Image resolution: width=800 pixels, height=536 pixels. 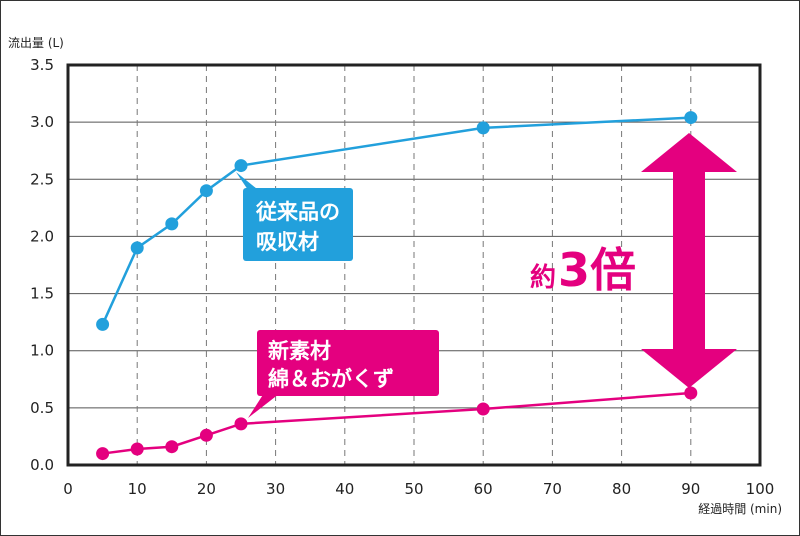 What do you see at coordinates (42, 408) in the screenshot?
I see `y-tick-label: 0.5` at bounding box center [42, 408].